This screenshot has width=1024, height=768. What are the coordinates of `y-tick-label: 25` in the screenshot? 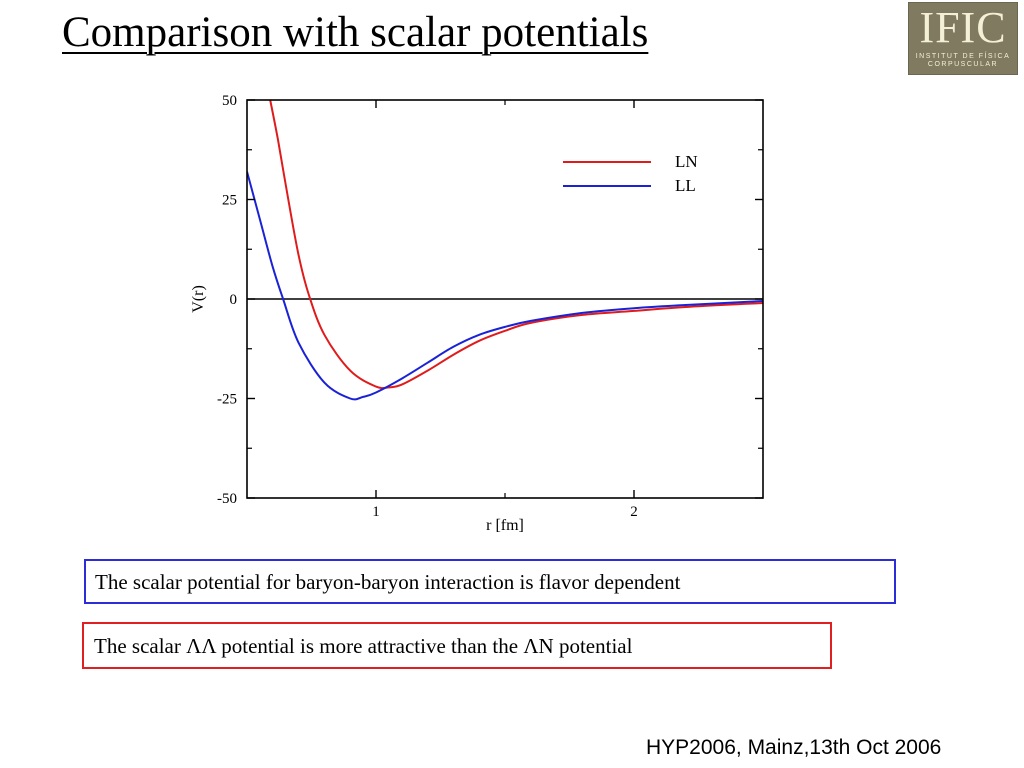 It's located at (229, 201).